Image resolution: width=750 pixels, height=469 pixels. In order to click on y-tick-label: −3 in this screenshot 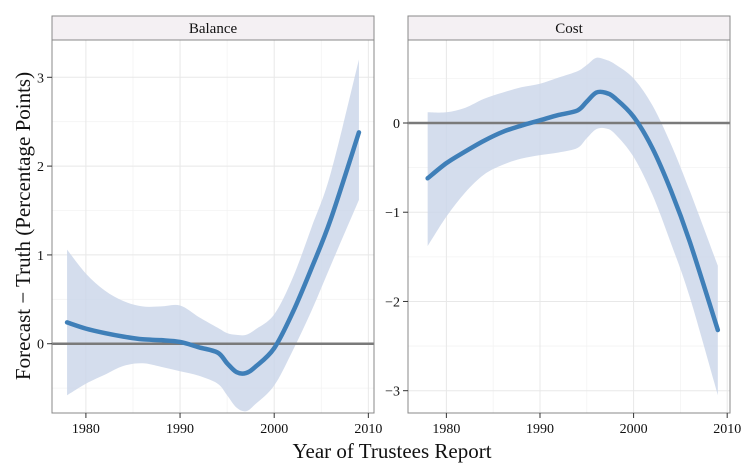, I will do `click(392, 392)`.